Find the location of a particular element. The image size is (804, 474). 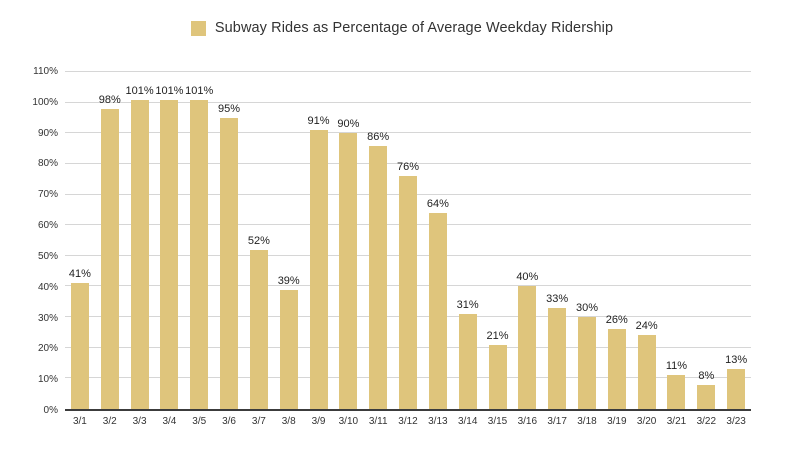

x-tick-label: 3/7 is located at coordinates (258, 421).